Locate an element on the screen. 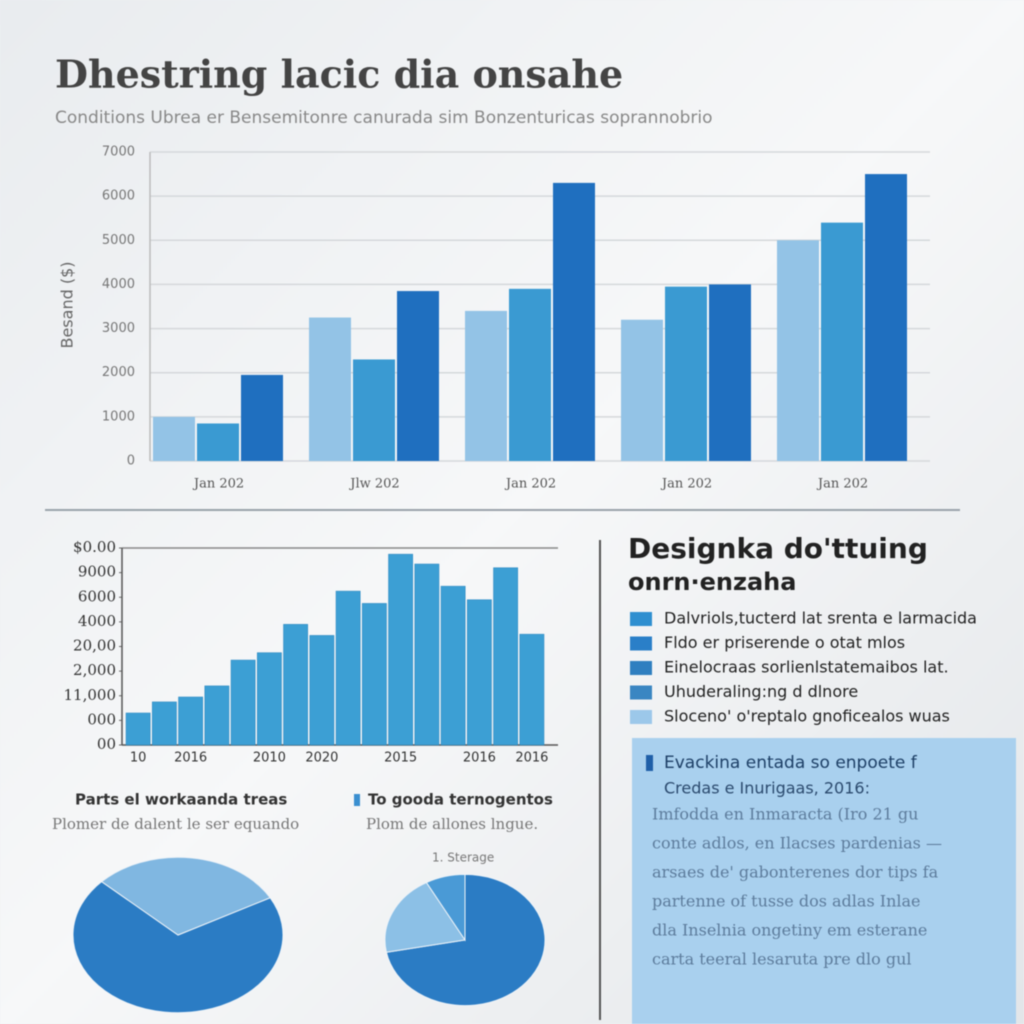 The width and height of the screenshot is (1024, 1024). box-text: arsaes de' gabonterenes dor tips fa is located at coordinates (795, 872).